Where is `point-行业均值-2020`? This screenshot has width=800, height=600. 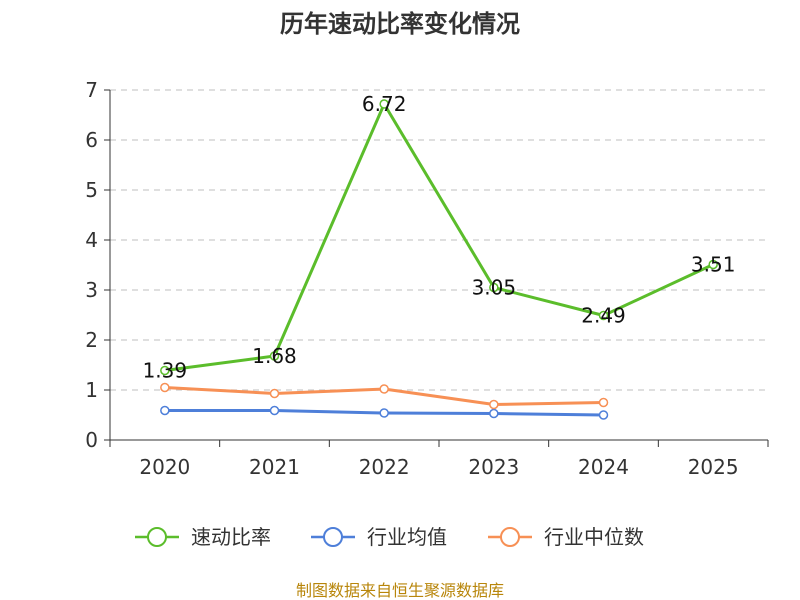 point-行业均值-2020 is located at coordinates (165, 410).